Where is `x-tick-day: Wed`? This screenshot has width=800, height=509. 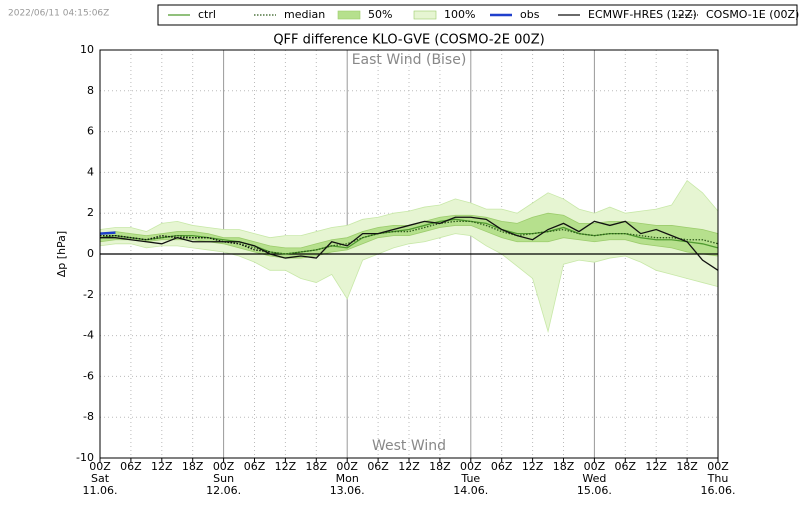 x-tick-day: Wed is located at coordinates (594, 478).